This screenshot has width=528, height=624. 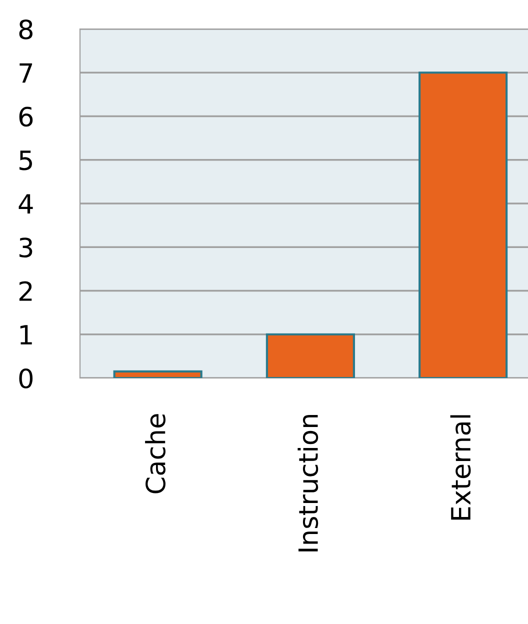 I want to click on x-tick-label: External, so click(x=460, y=467).